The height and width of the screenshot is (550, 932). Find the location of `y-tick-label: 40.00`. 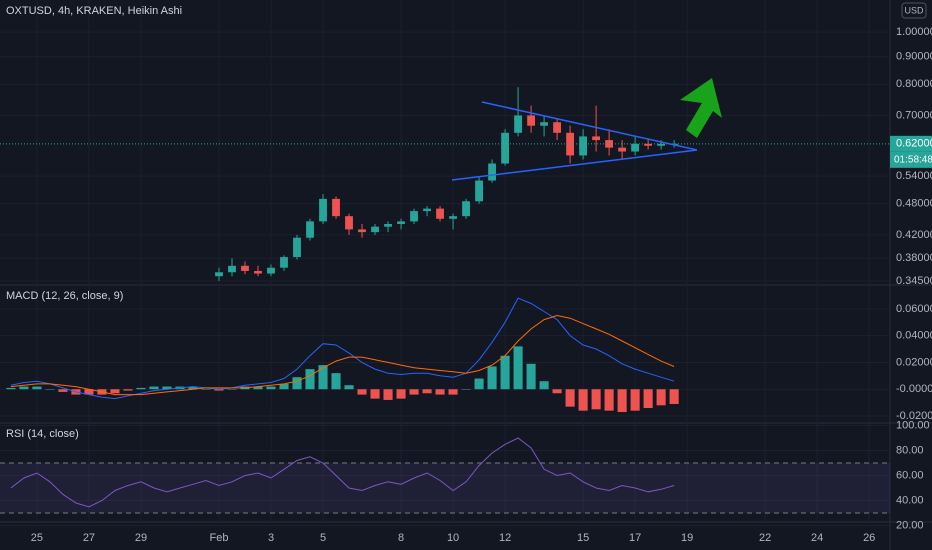

y-tick-label: 40.00 is located at coordinates (910, 500).